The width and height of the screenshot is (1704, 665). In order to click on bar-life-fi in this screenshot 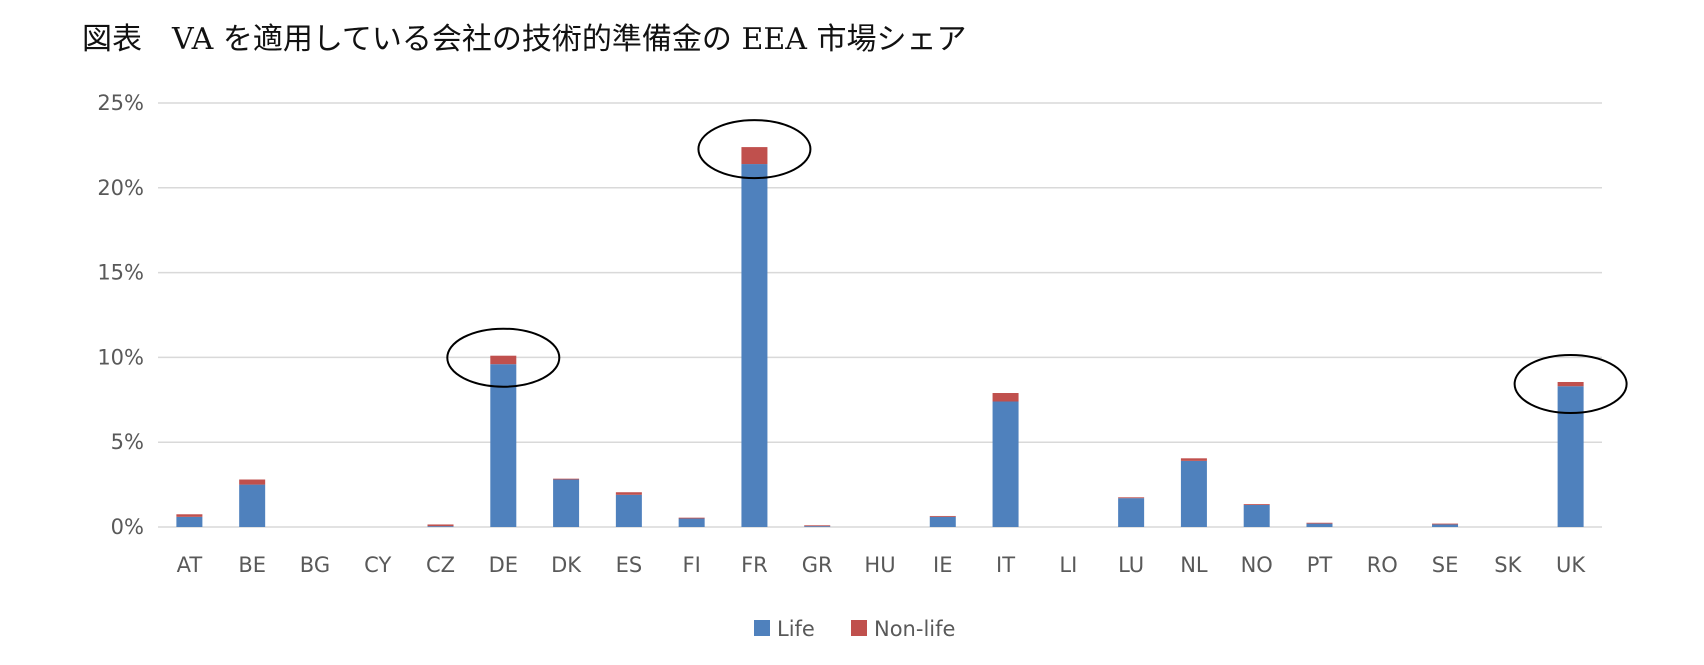, I will do `click(691, 522)`.